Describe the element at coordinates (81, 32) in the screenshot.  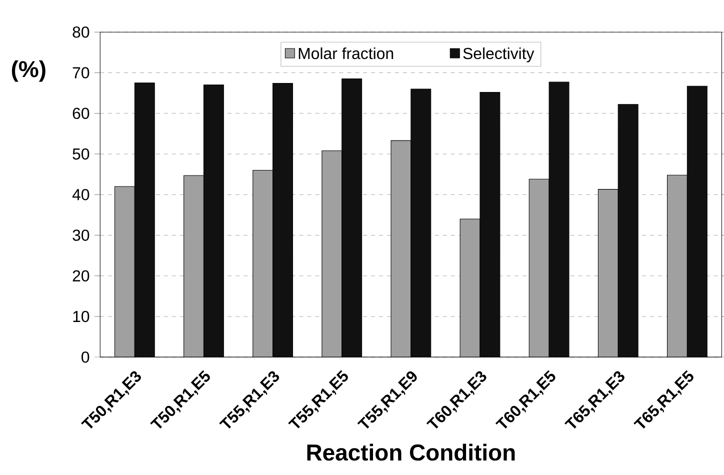
I see `y-tick-label: 80` at that location.